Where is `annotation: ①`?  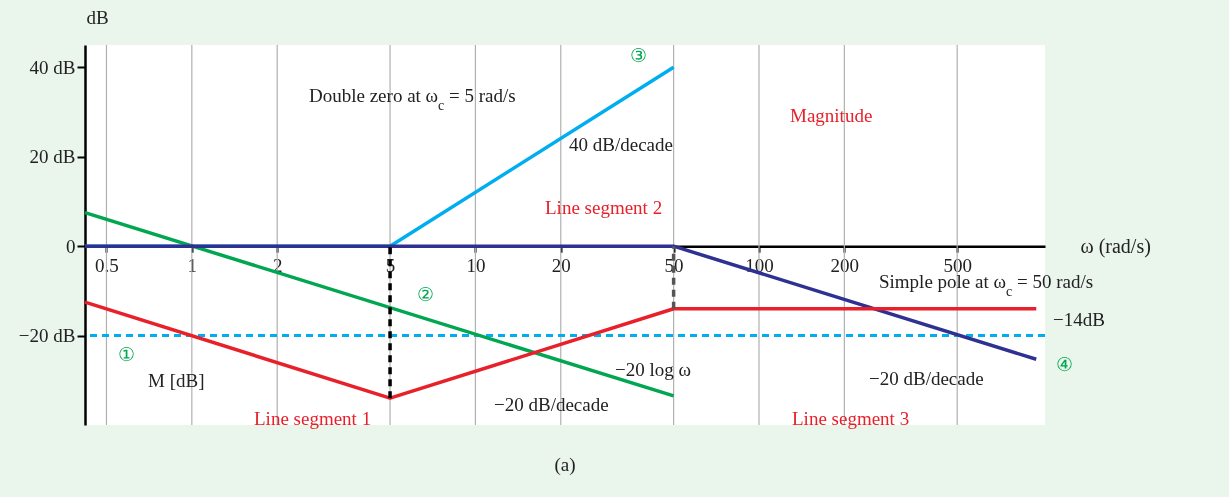 annotation: ① is located at coordinates (126, 354).